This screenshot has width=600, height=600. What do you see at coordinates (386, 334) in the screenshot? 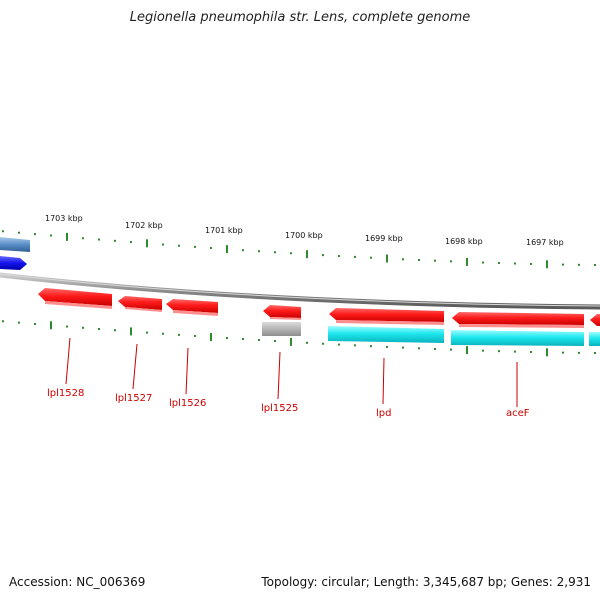
I see `feature-cyan-lpd` at bounding box center [386, 334].